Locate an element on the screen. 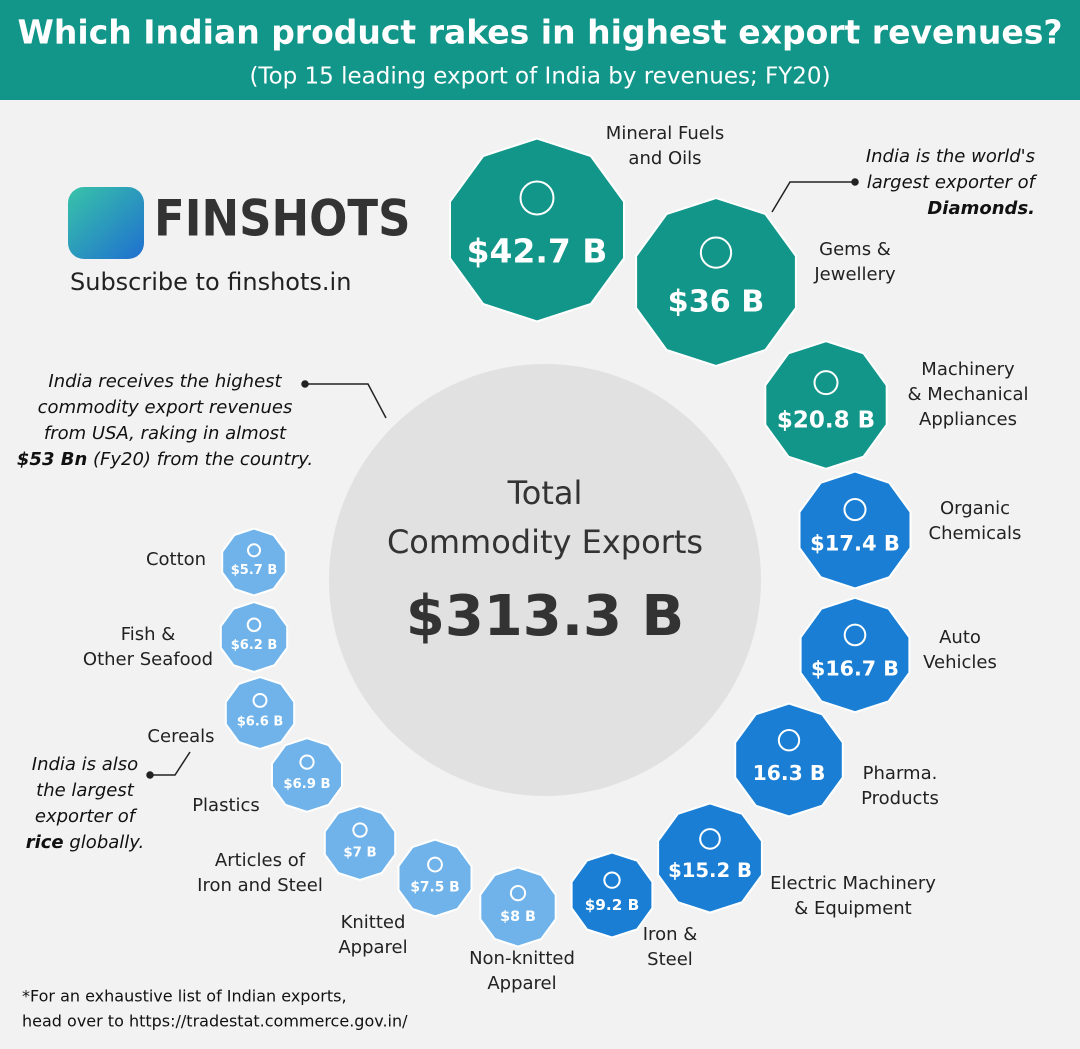 The width and height of the screenshot is (1080, 1049). badge-value: $15.2 B is located at coordinates (710, 870).